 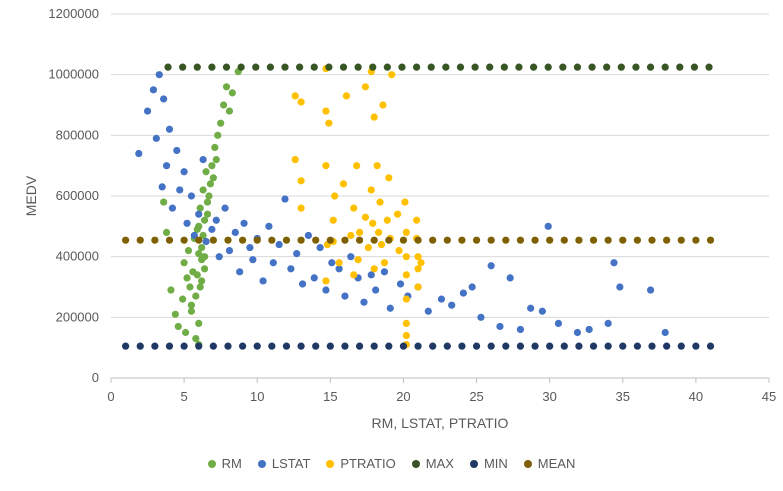 I want to click on y-tick-label: 800000, so click(x=77, y=134).